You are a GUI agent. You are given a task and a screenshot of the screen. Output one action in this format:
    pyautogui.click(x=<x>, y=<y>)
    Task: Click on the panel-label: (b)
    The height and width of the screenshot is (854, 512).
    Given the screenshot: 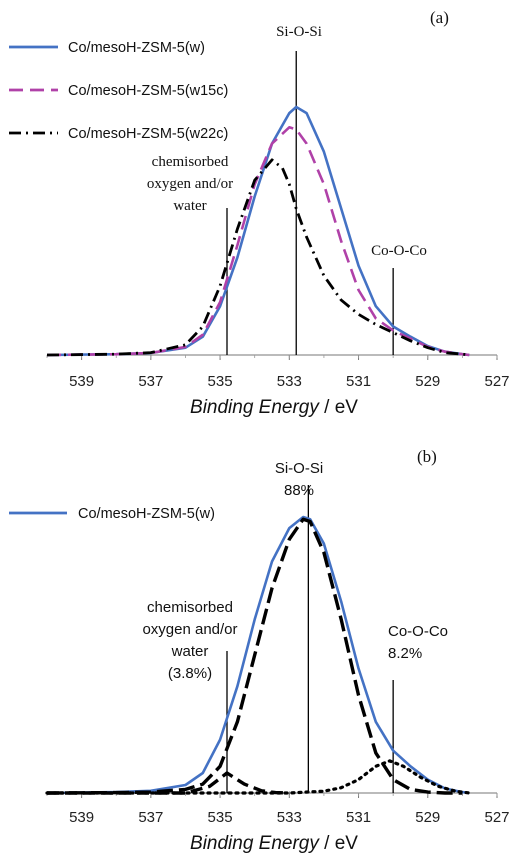 What is the action you would take?
    pyautogui.click(x=427, y=456)
    